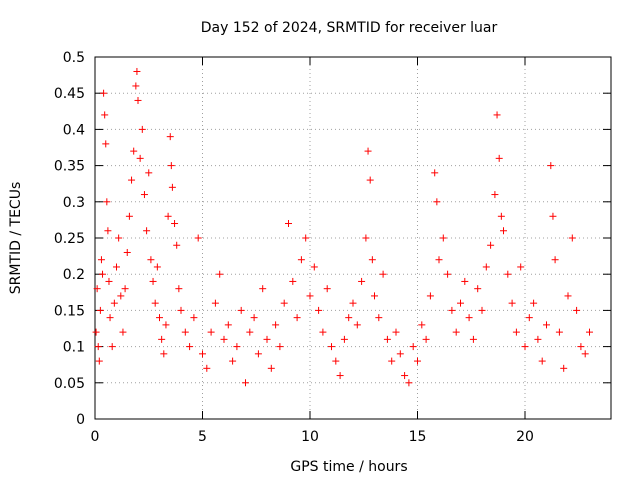  What do you see at coordinates (74, 348) in the screenshot?
I see `y-tick-label: 0.1` at bounding box center [74, 348].